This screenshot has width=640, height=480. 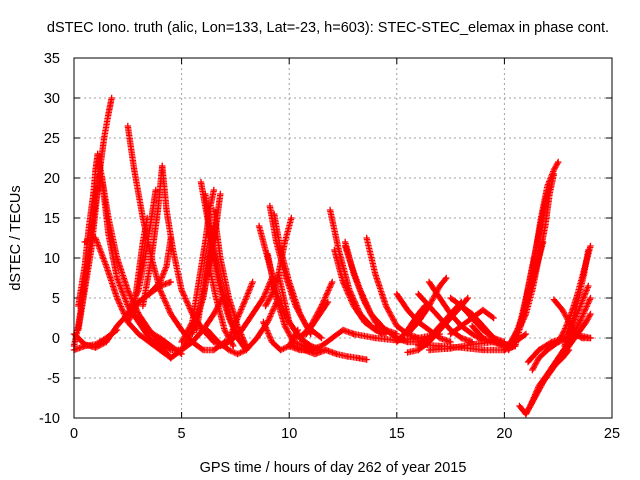 I want to click on y-tick-label: 5, so click(x=56, y=299).